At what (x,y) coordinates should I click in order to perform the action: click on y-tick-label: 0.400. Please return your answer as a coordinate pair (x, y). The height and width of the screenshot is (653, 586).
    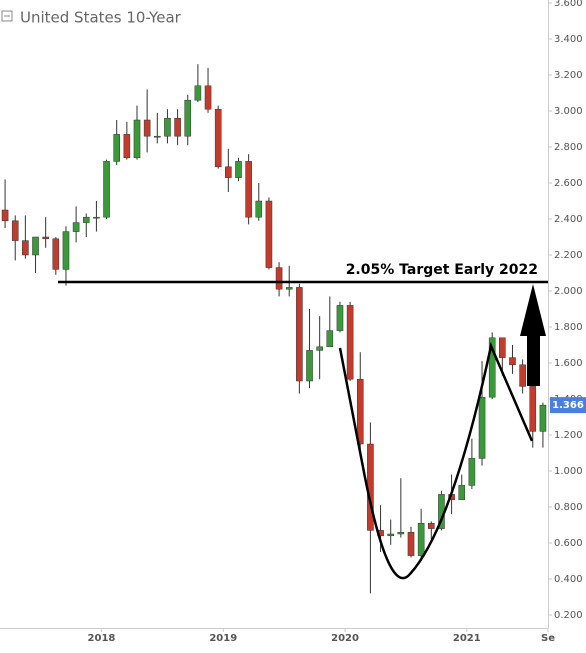
    Looking at the image, I should click on (568, 579).